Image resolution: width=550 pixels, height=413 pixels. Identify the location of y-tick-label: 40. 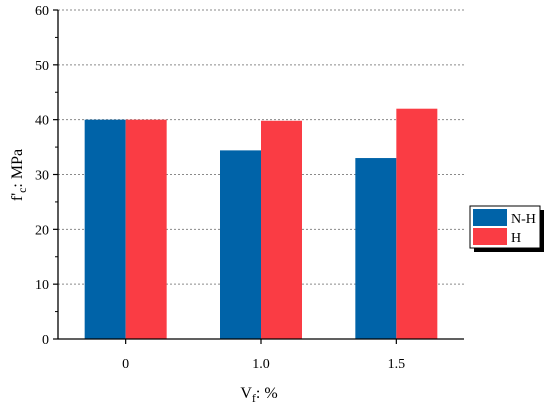
(42, 121).